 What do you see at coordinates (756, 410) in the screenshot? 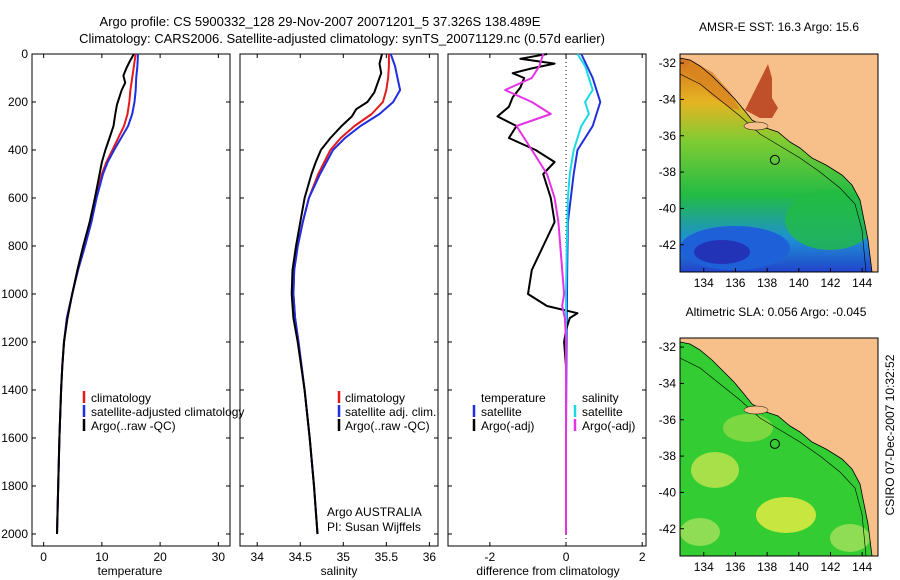
I see `sla-kangaroo-island` at bounding box center [756, 410].